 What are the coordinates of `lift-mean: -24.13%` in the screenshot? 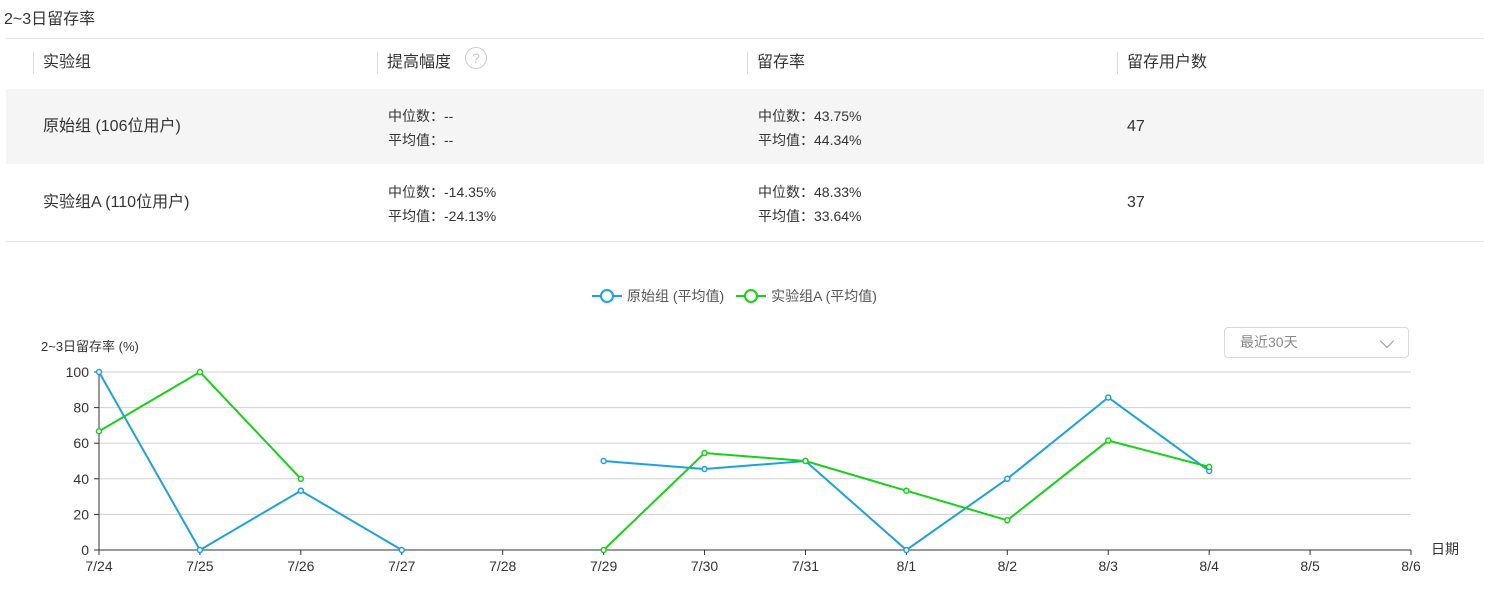 It's located at (470, 216).